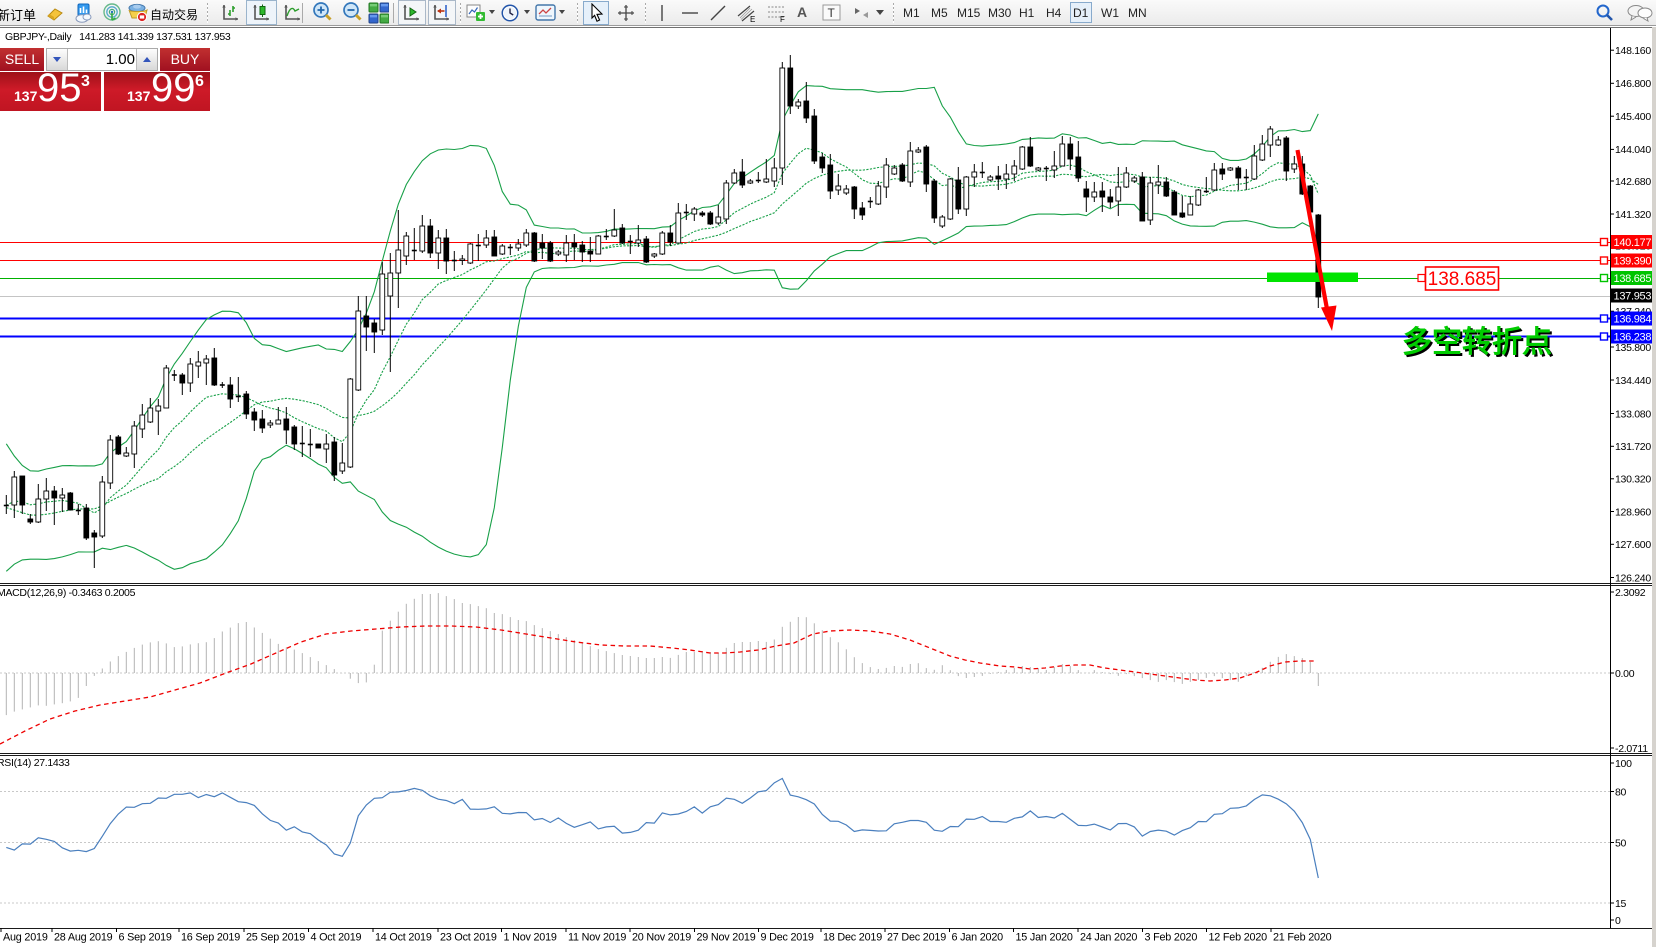  I want to click on svg-text: 6 Jan 2020, so click(978, 938).